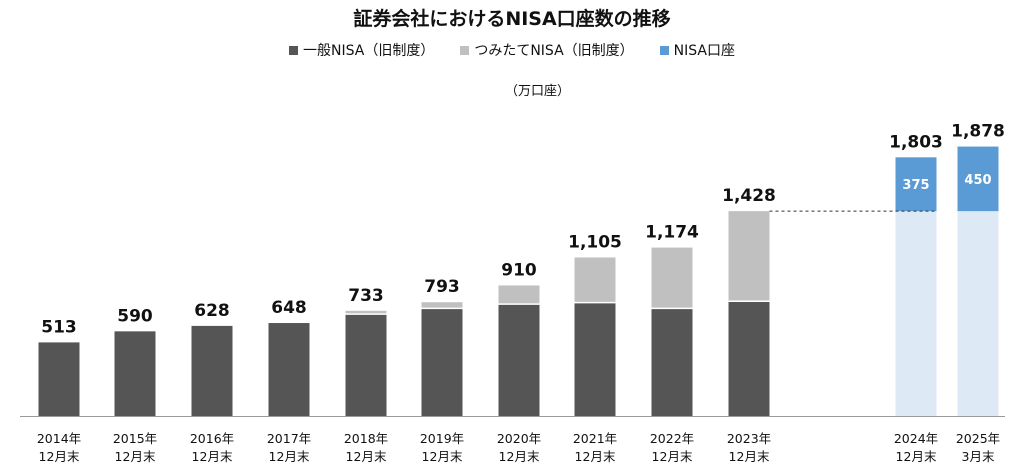 The image size is (1024, 472). Describe the element at coordinates (554, 51) in the screenshot. I see `legend-label-tsumitate: つみたてNISA（旧制度）` at that location.